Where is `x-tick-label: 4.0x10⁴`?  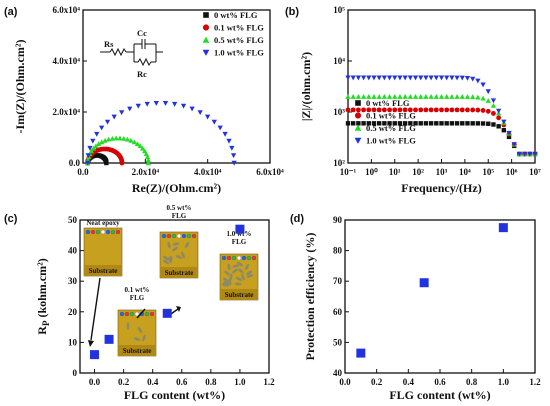
x-tick-label: 4.0x10⁴ is located at coordinates (208, 172).